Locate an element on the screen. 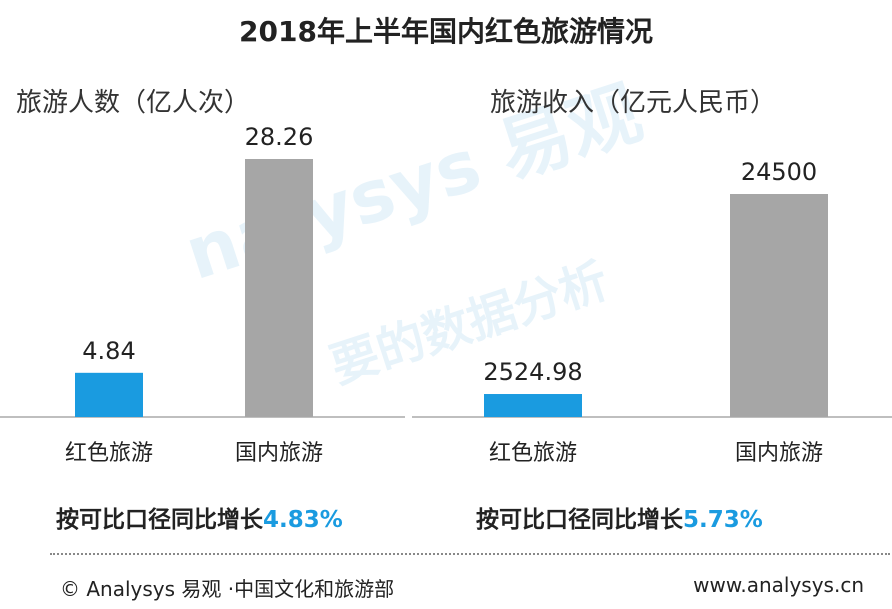 Image resolution: width=892 pixels, height=609 pixels. chart-1-category-label-1: 红色旅游 is located at coordinates (109, 453).